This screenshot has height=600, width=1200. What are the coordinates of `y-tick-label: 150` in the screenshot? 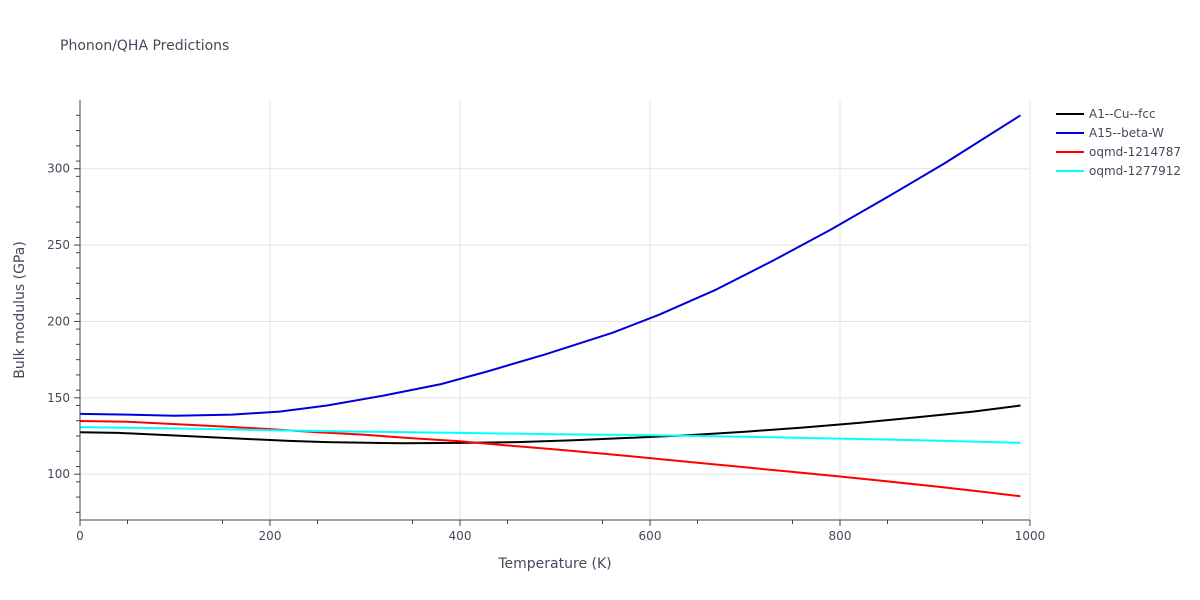 It's located at (58, 398).